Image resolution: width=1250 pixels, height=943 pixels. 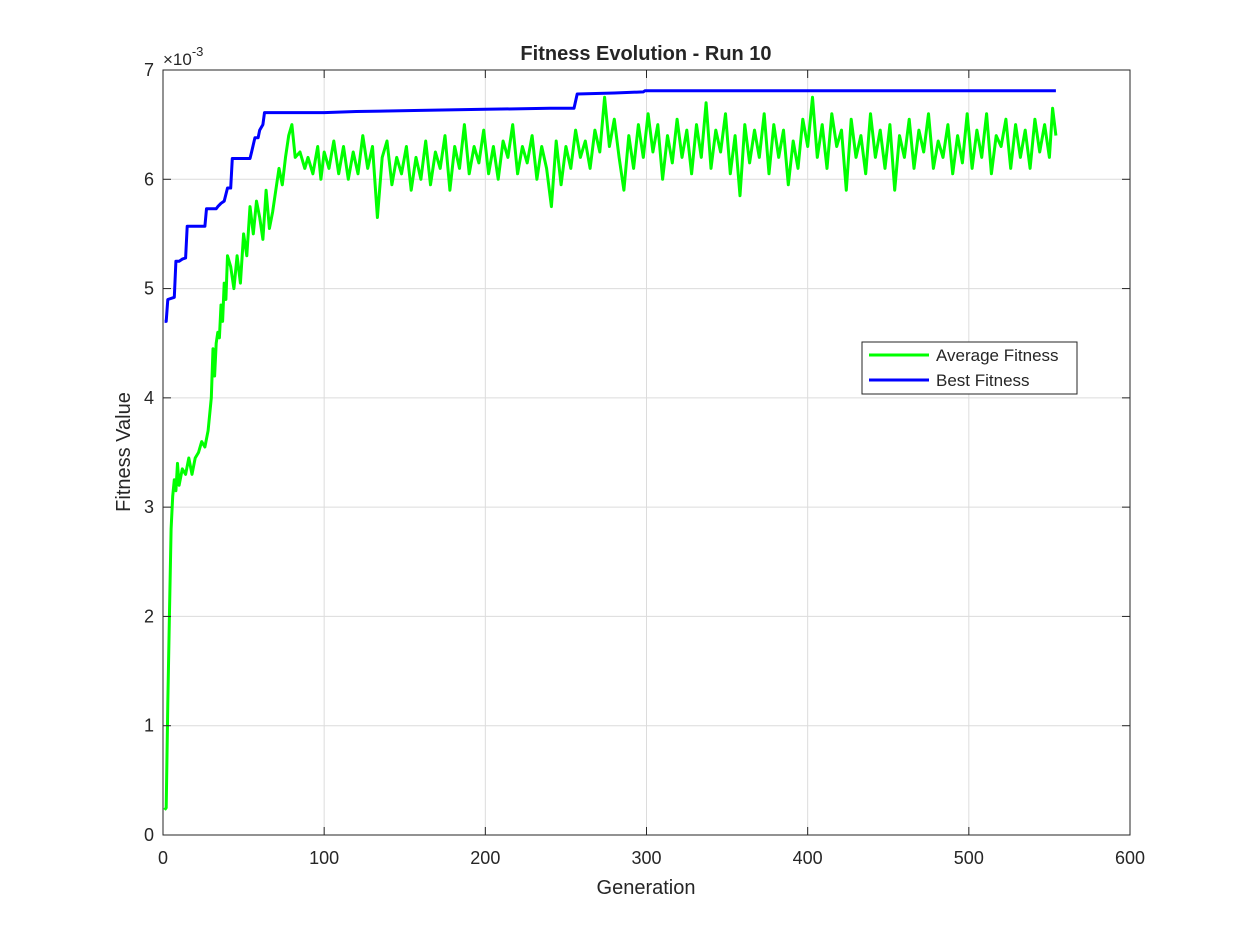 I want to click on x-tick-label: 300, so click(x=646, y=858).